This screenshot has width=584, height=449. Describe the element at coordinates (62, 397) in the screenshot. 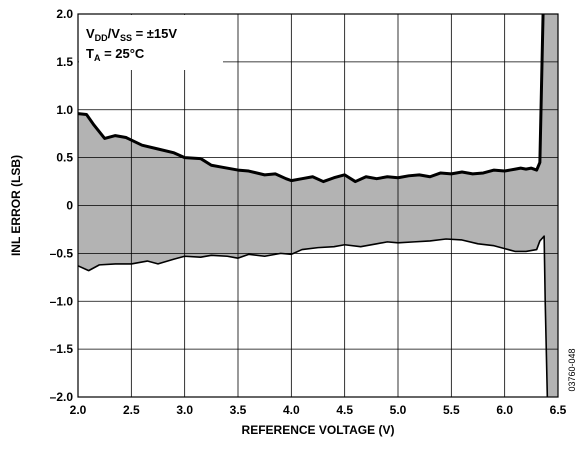

I see `y-tick-label: –2.0` at that location.